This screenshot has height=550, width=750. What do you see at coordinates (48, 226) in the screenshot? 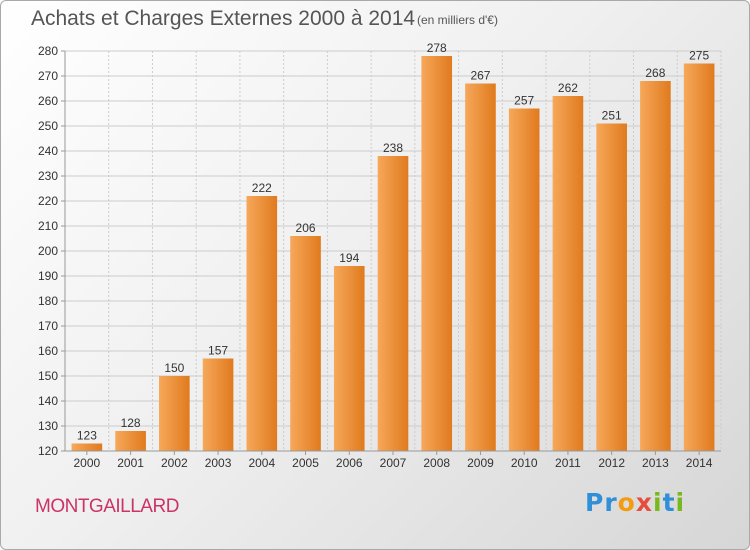
I see `y-tick-label: 210` at bounding box center [48, 226].